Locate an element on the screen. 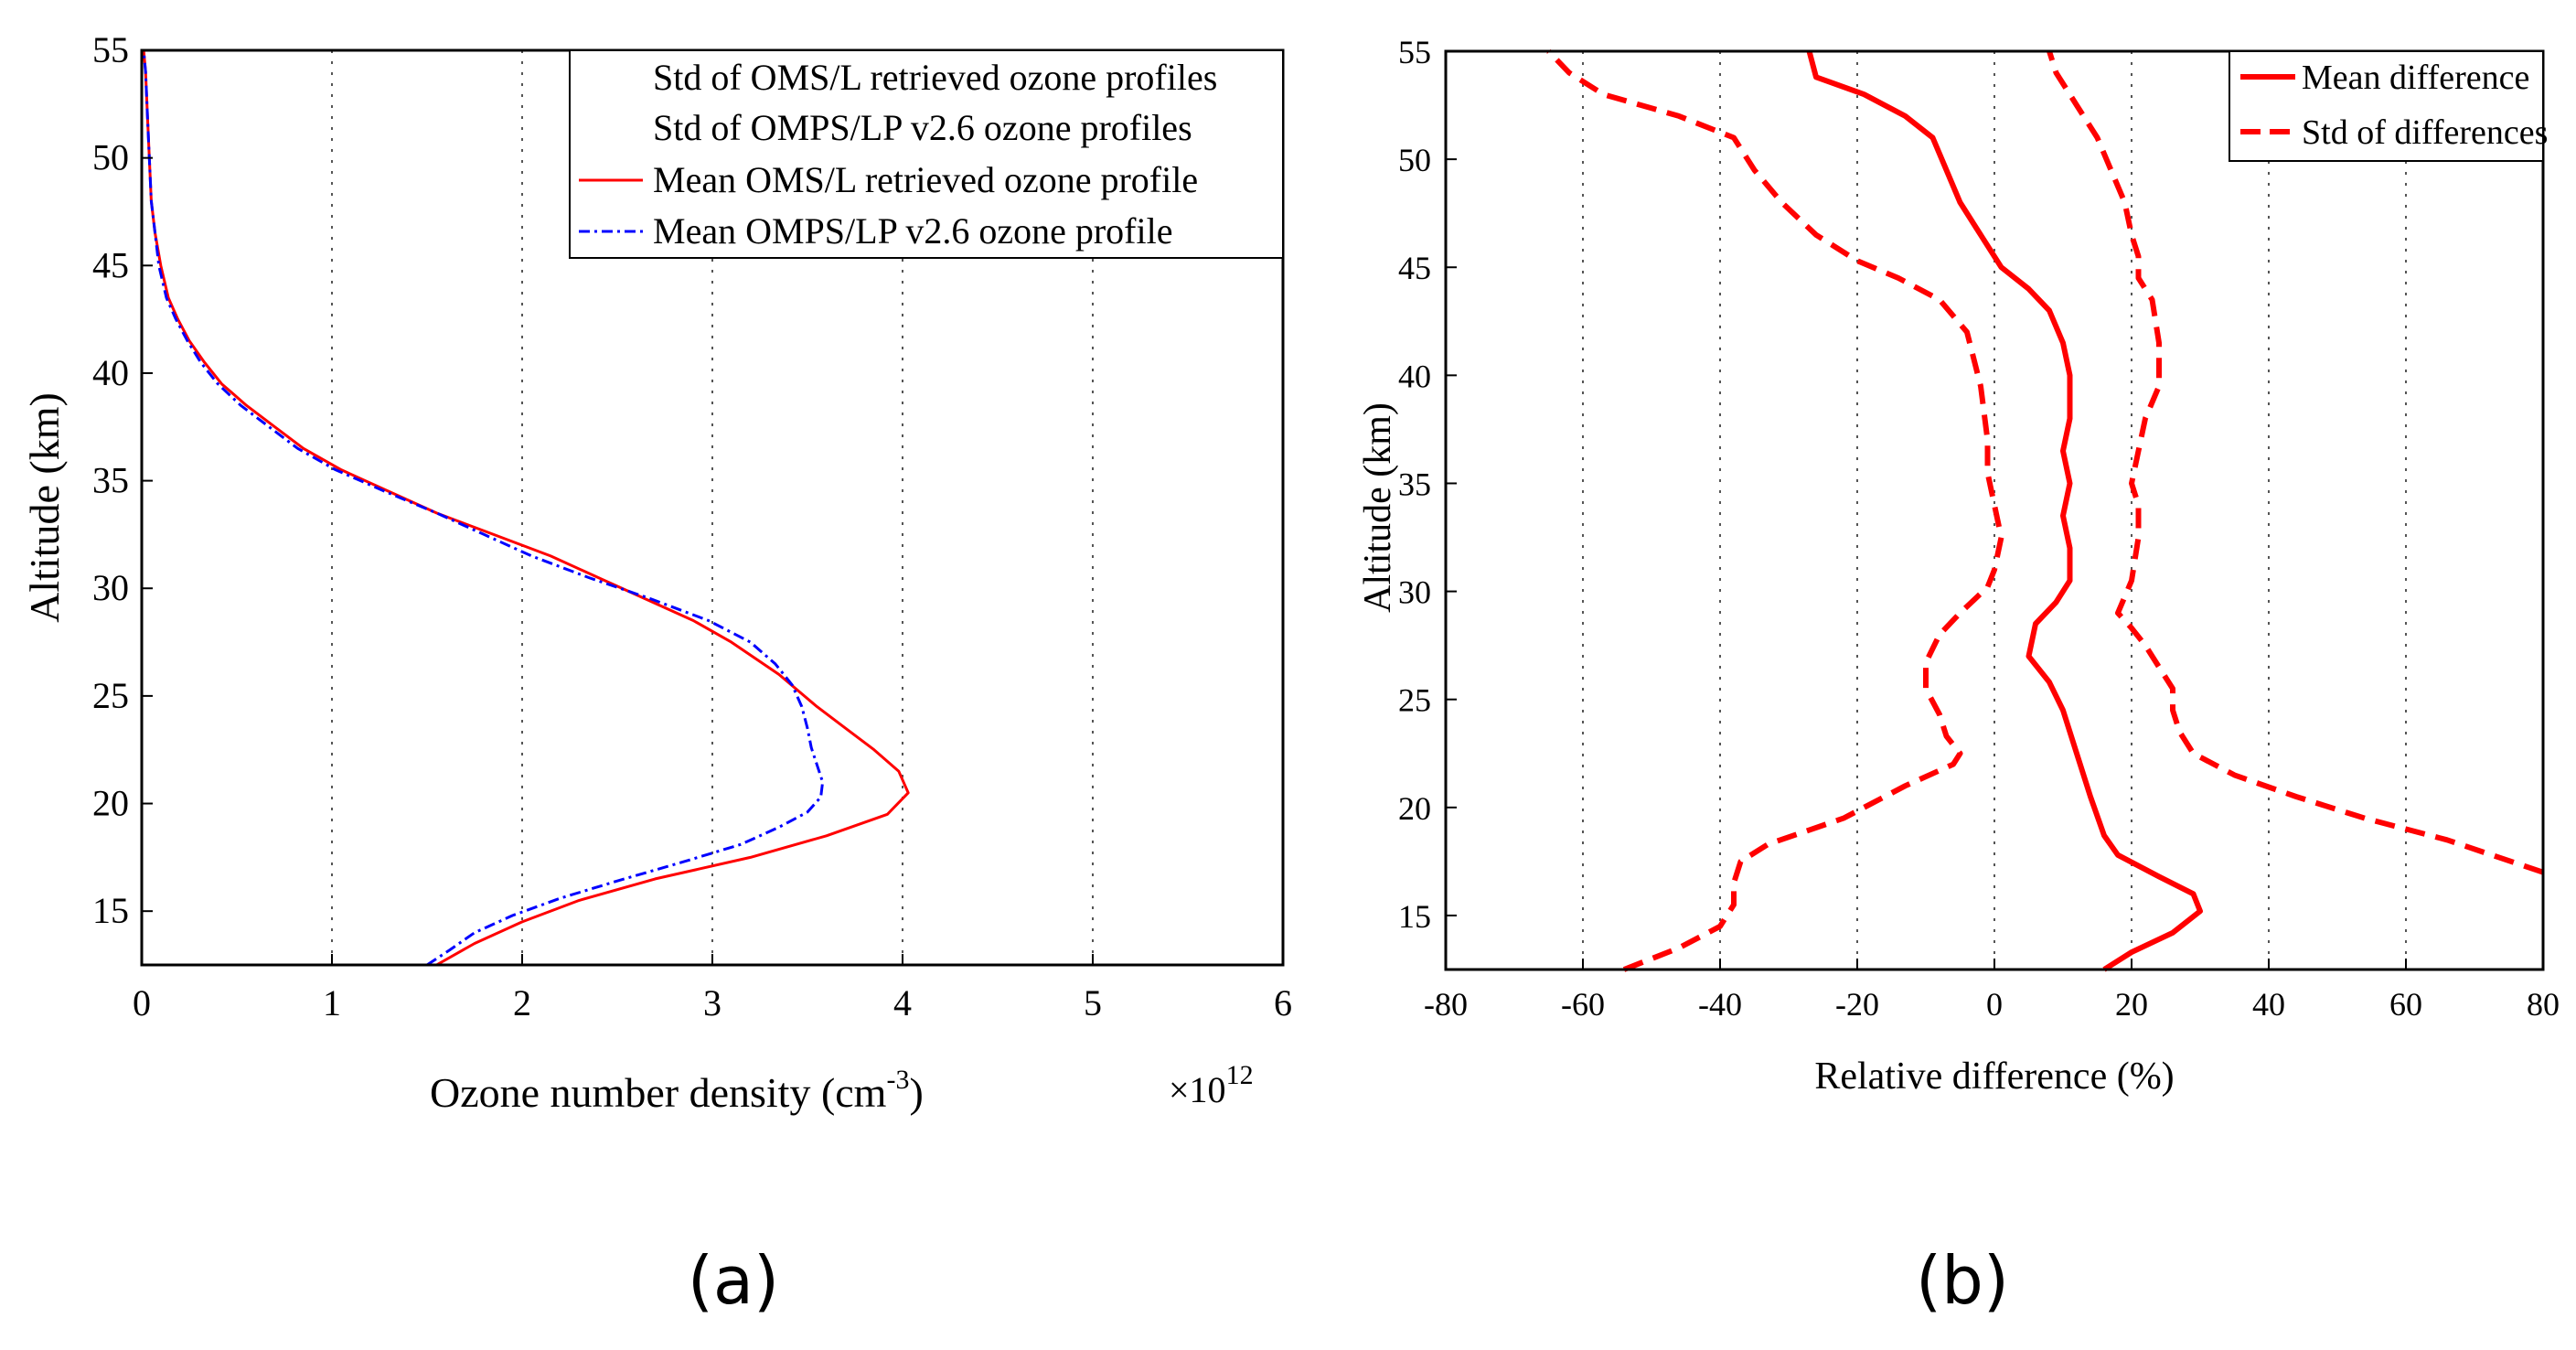 This screenshot has height=1350, width=2576. panel-a-x-multiplier: ×10¹² is located at coordinates (1211, 1085).